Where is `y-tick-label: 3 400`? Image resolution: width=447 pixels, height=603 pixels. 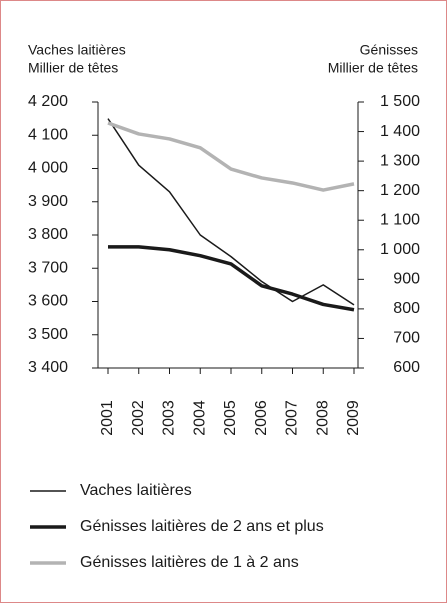 y-tick-label: 3 400 is located at coordinates (48, 367).